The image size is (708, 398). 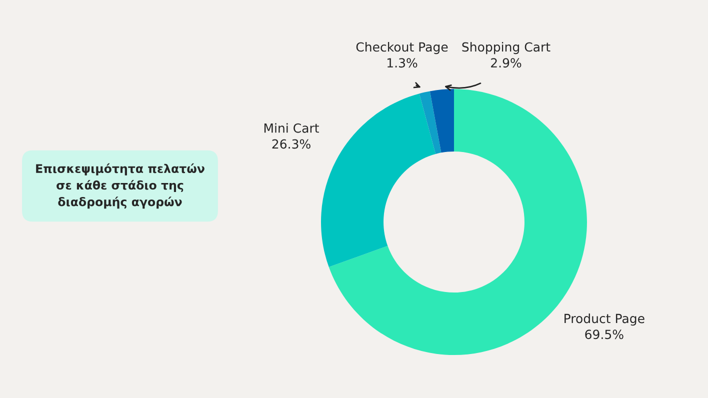 What do you see at coordinates (604, 320) in the screenshot?
I see `slice-label: Product Page` at bounding box center [604, 320].